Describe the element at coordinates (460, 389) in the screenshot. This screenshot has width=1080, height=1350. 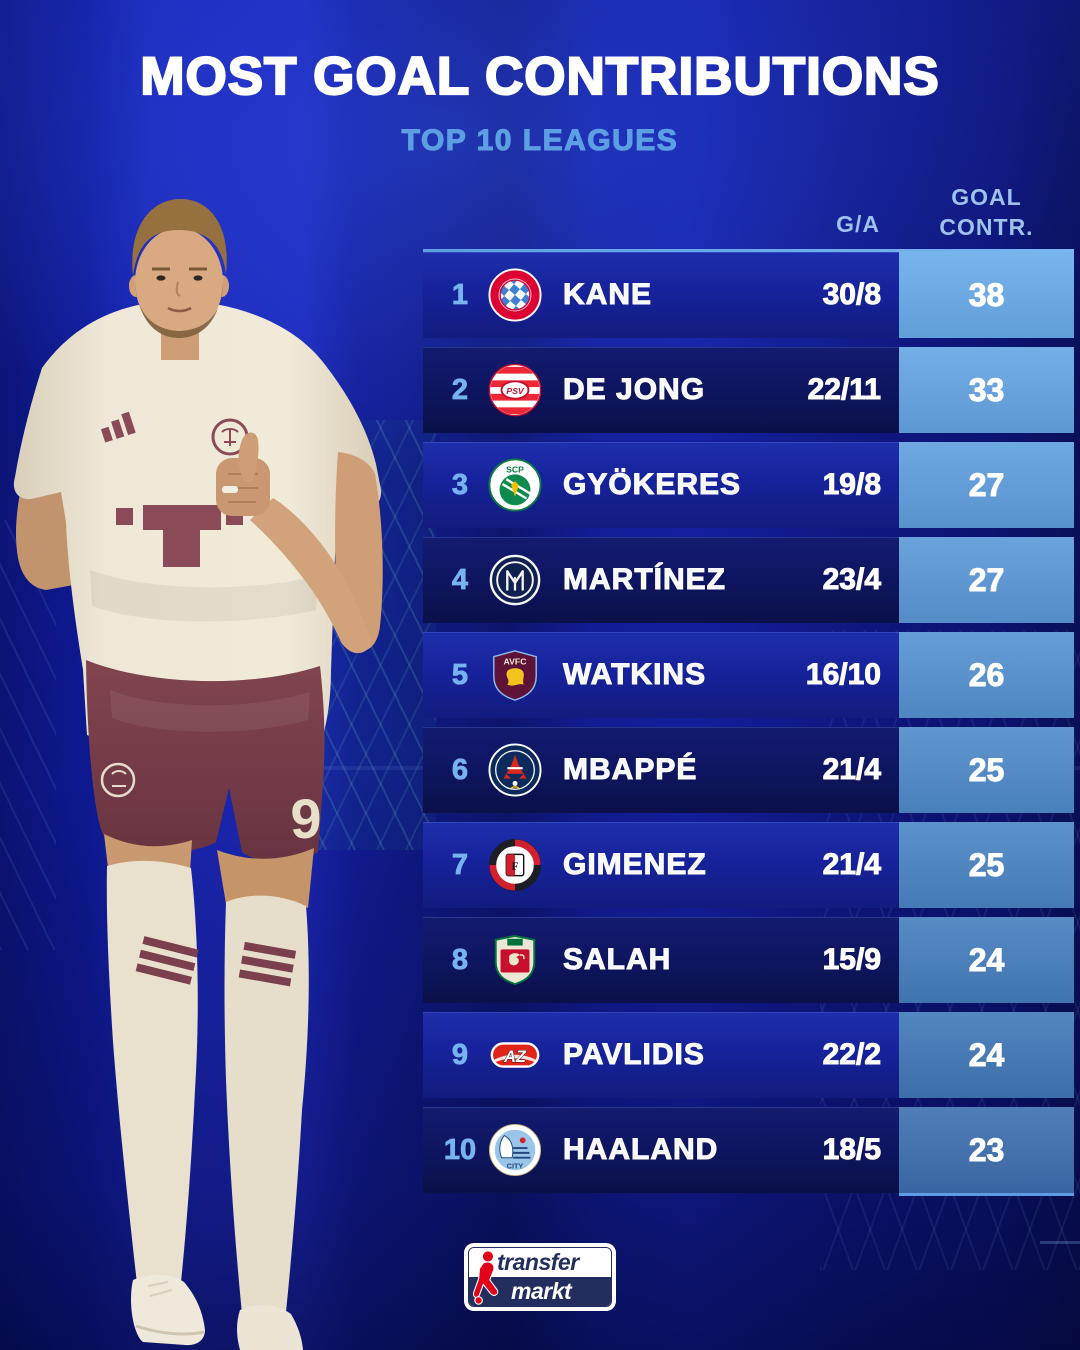
I see `rank-number: 2` at that location.